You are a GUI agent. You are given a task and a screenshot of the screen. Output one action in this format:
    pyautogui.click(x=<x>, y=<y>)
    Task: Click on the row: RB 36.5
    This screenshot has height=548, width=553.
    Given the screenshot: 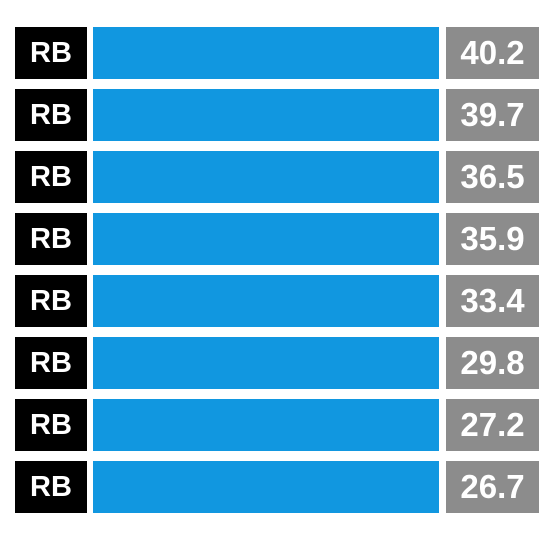 What is the action you would take?
    pyautogui.click(x=277, y=177)
    